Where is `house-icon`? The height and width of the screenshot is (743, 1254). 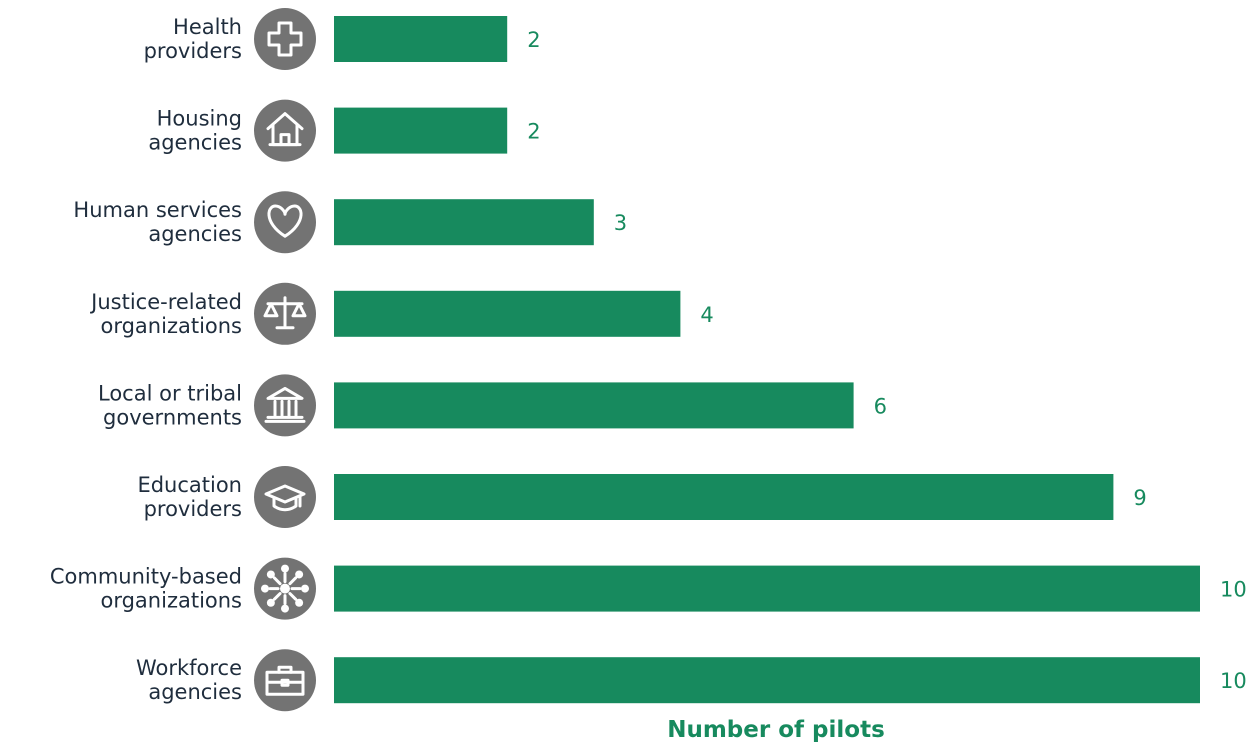 house-icon is located at coordinates (285, 130).